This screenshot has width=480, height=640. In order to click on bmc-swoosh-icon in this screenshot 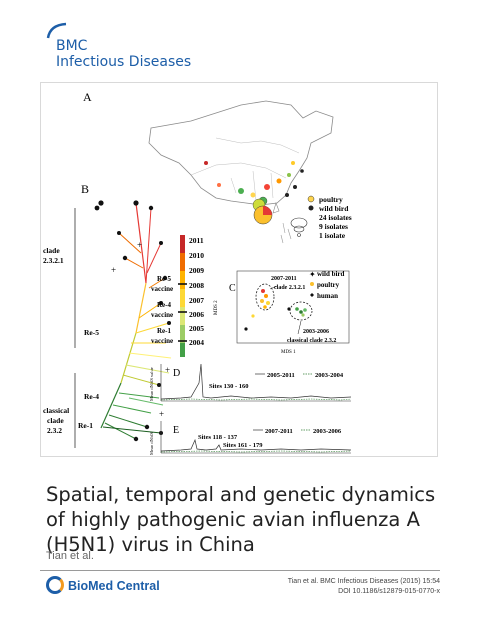, I will do `click(56, 30)`.